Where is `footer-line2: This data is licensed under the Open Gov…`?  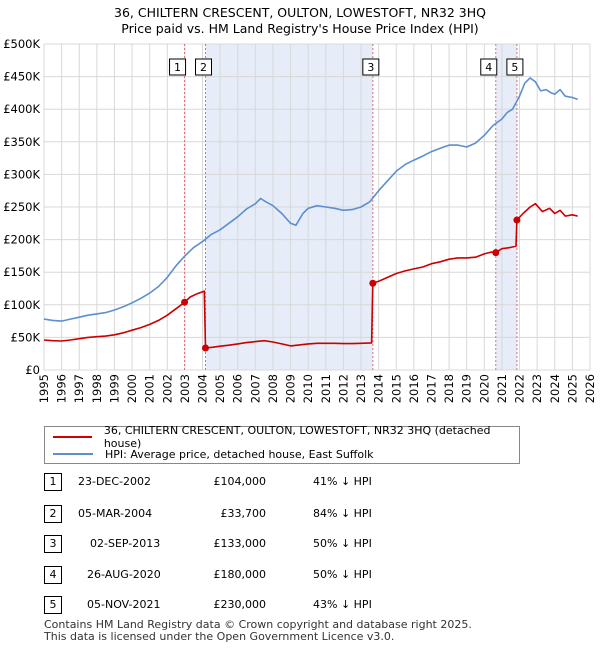 footer-line2: This data is licensed under the Open Gov… is located at coordinates (219, 636).